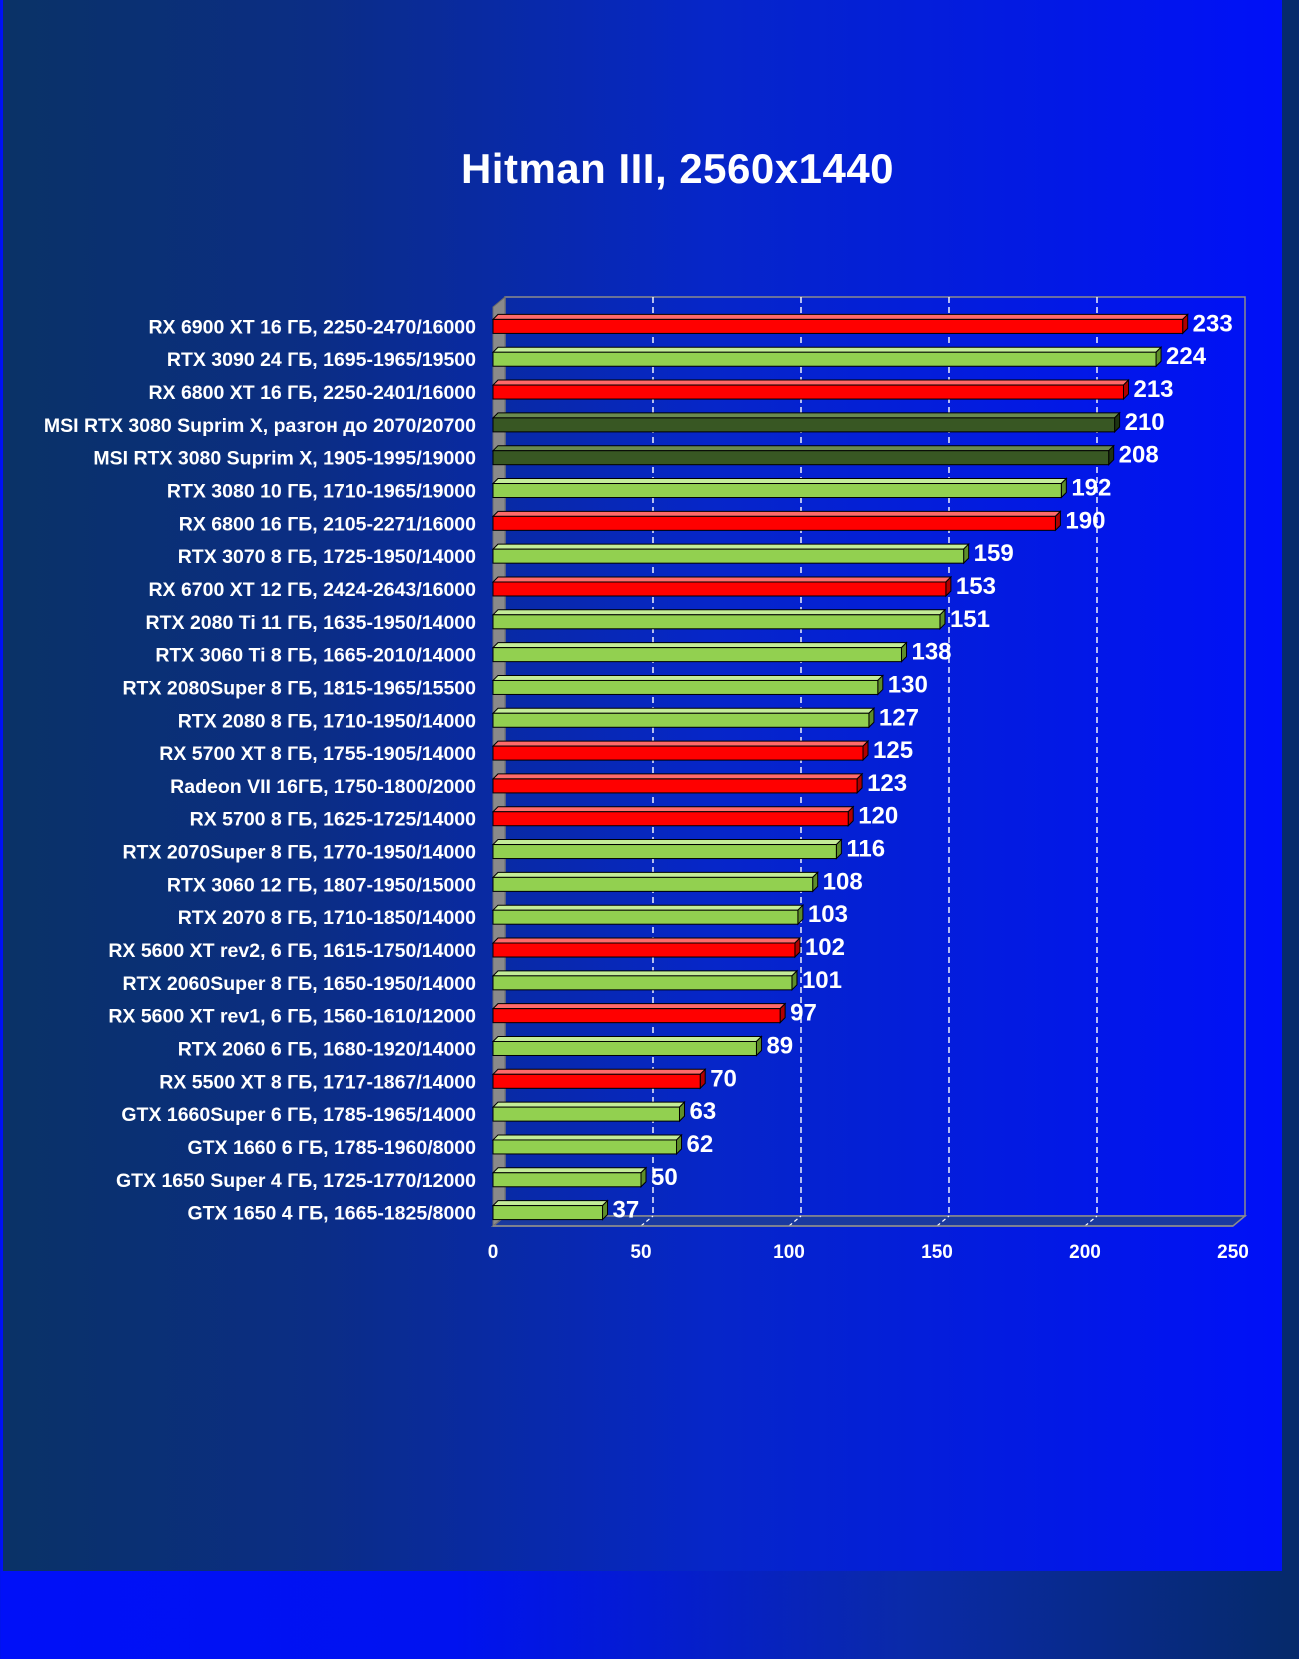 This screenshot has height=1659, width=1299. Describe the element at coordinates (878, 816) in the screenshot. I see `data-label: 120` at that location.